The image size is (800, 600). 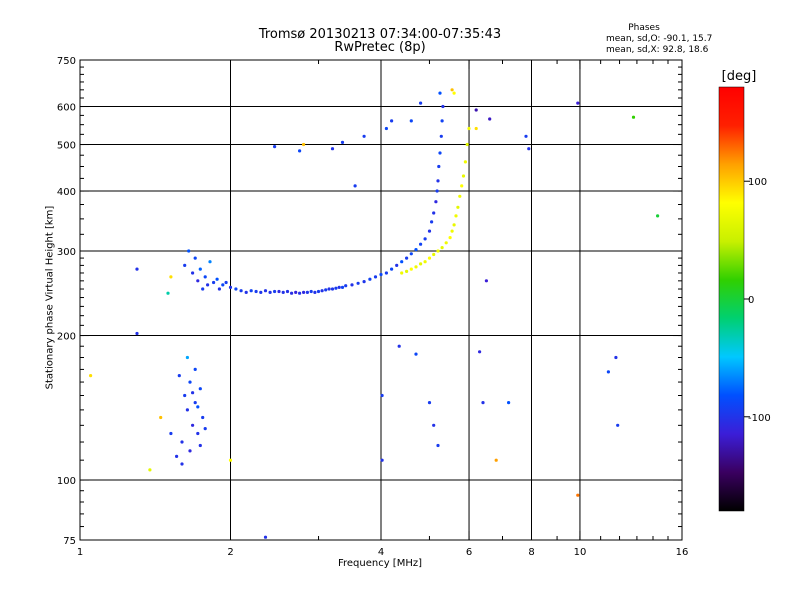 I want to click on colorbar-unit-label: [deg], so click(x=739, y=76).